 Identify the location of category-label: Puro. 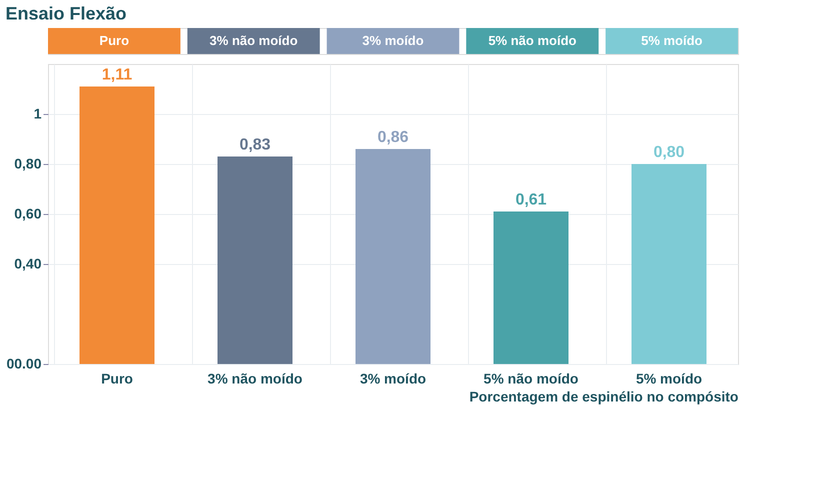
(114, 40).